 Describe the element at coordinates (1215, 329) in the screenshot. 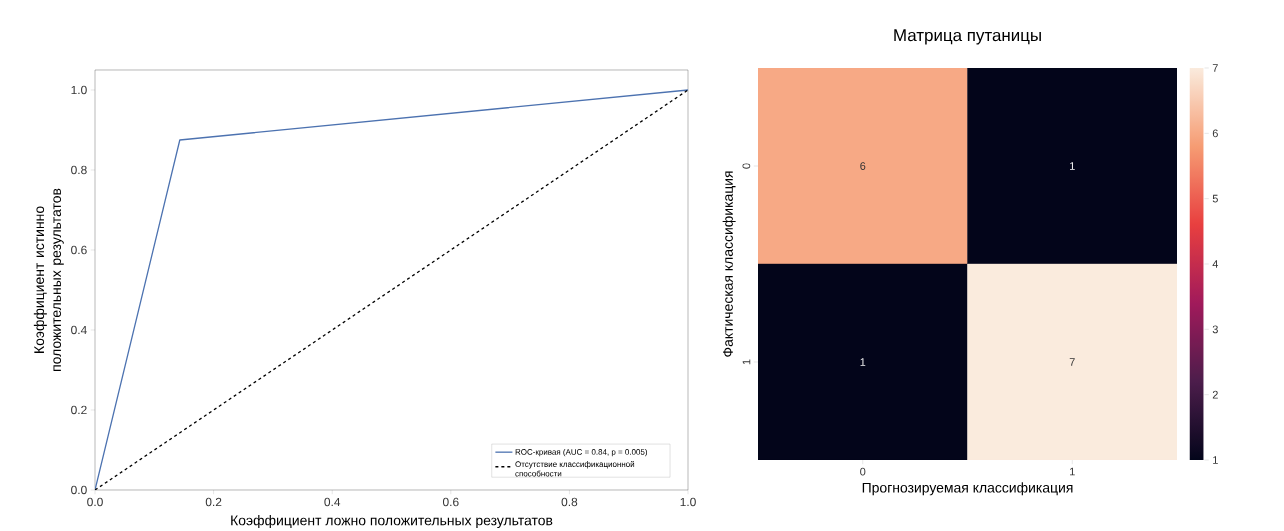

I see `color-bar-label: 3` at that location.